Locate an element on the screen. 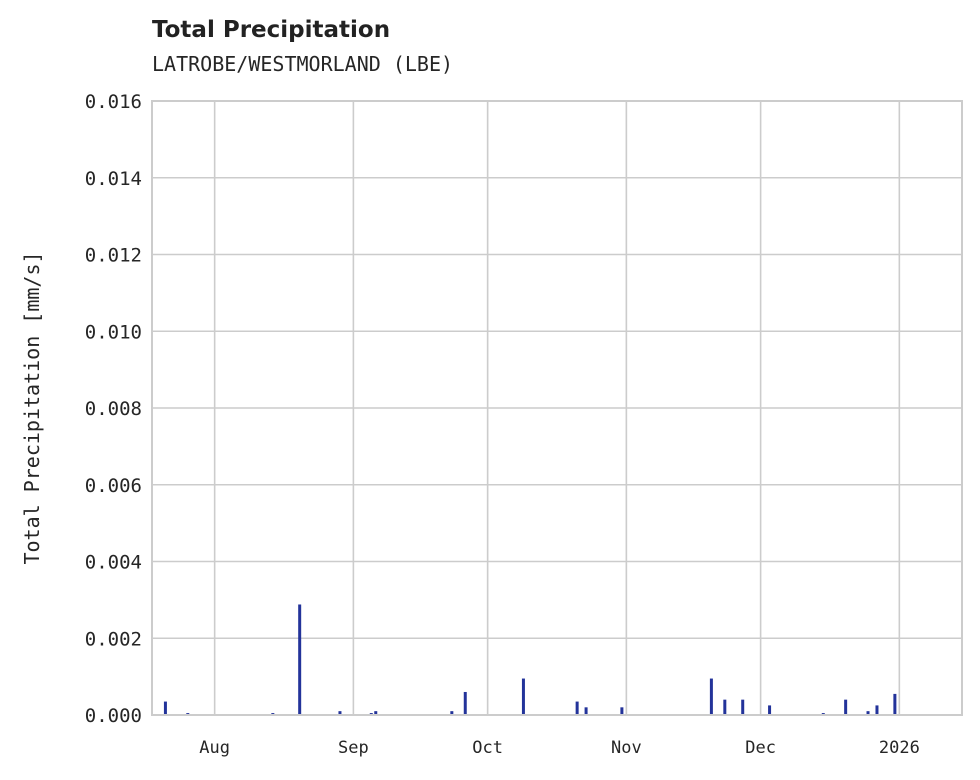 This screenshot has height=780, width=980. y-axis-label: Total Precipitation [mm/s] is located at coordinates (32, 407).